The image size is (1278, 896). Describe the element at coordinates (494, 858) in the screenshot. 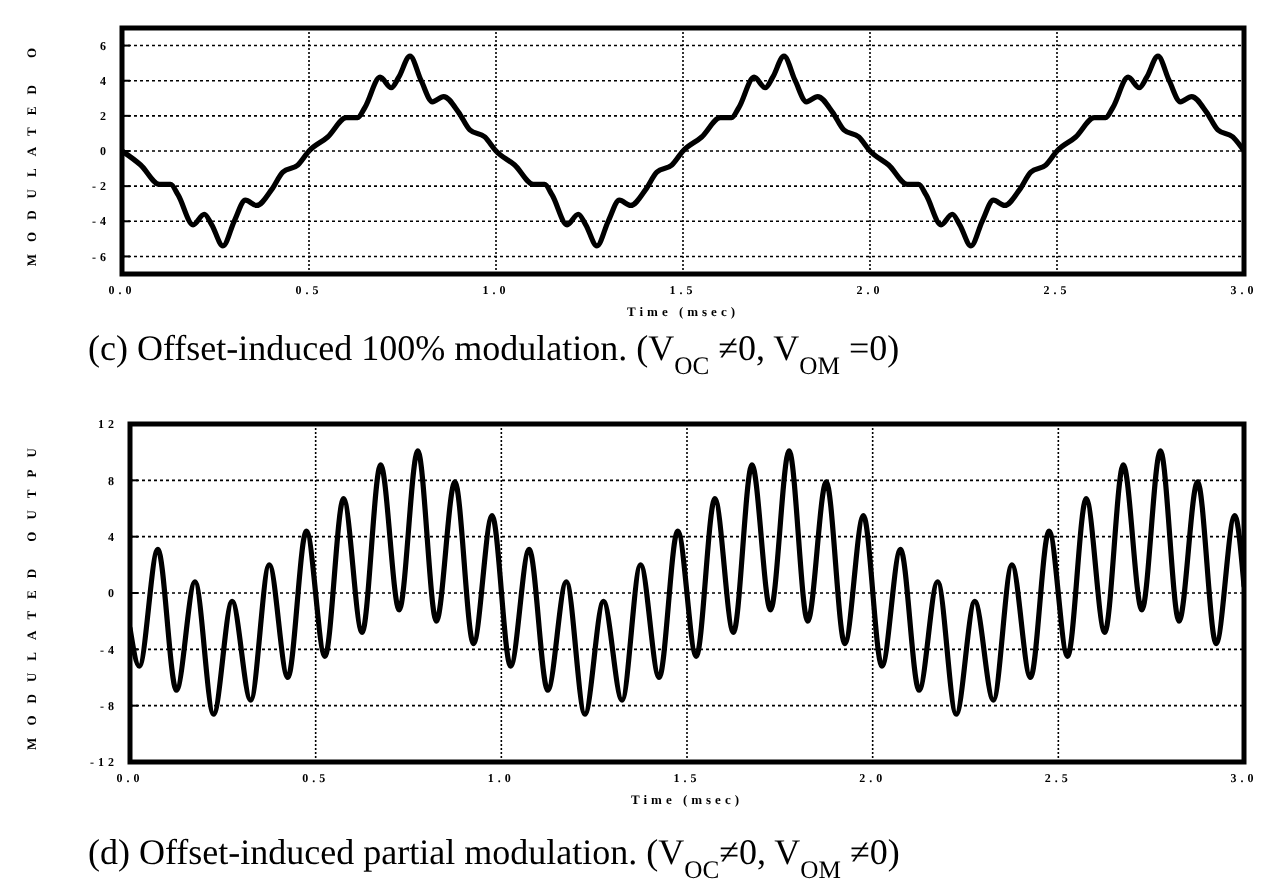

I see `text: (d) Offset-induced partial modulation. (V$_{OC}$≠0, V$_{OM}$ ≠0)` at that location.